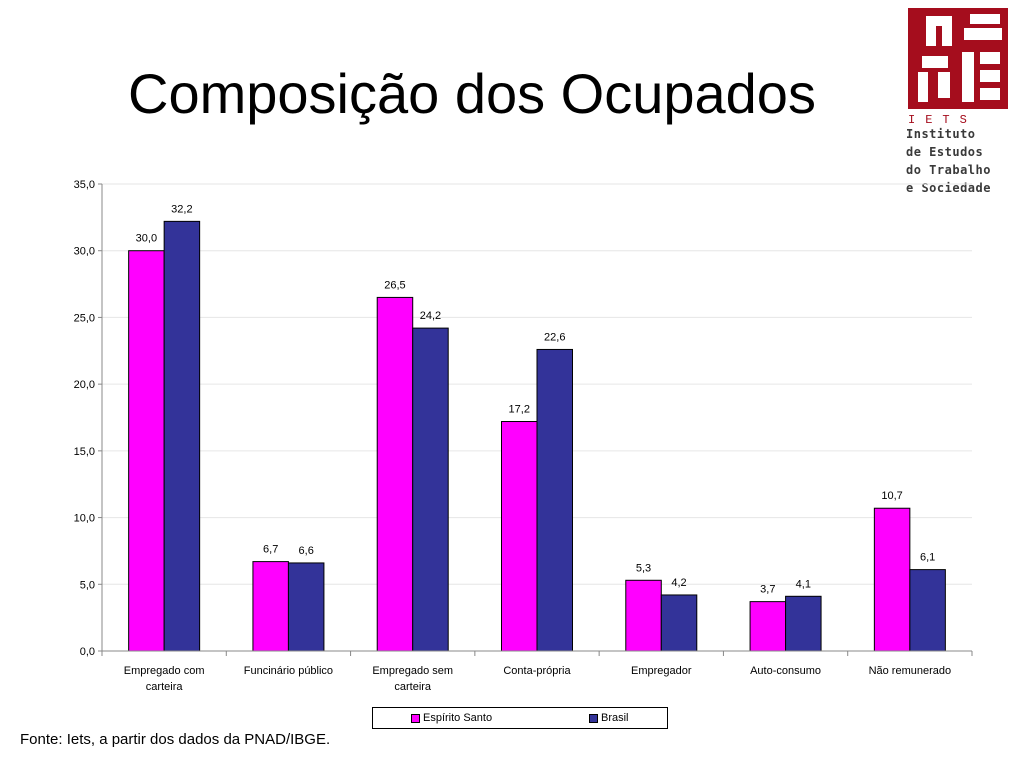  I want to click on y-tick-label: 30,0, so click(84, 252).